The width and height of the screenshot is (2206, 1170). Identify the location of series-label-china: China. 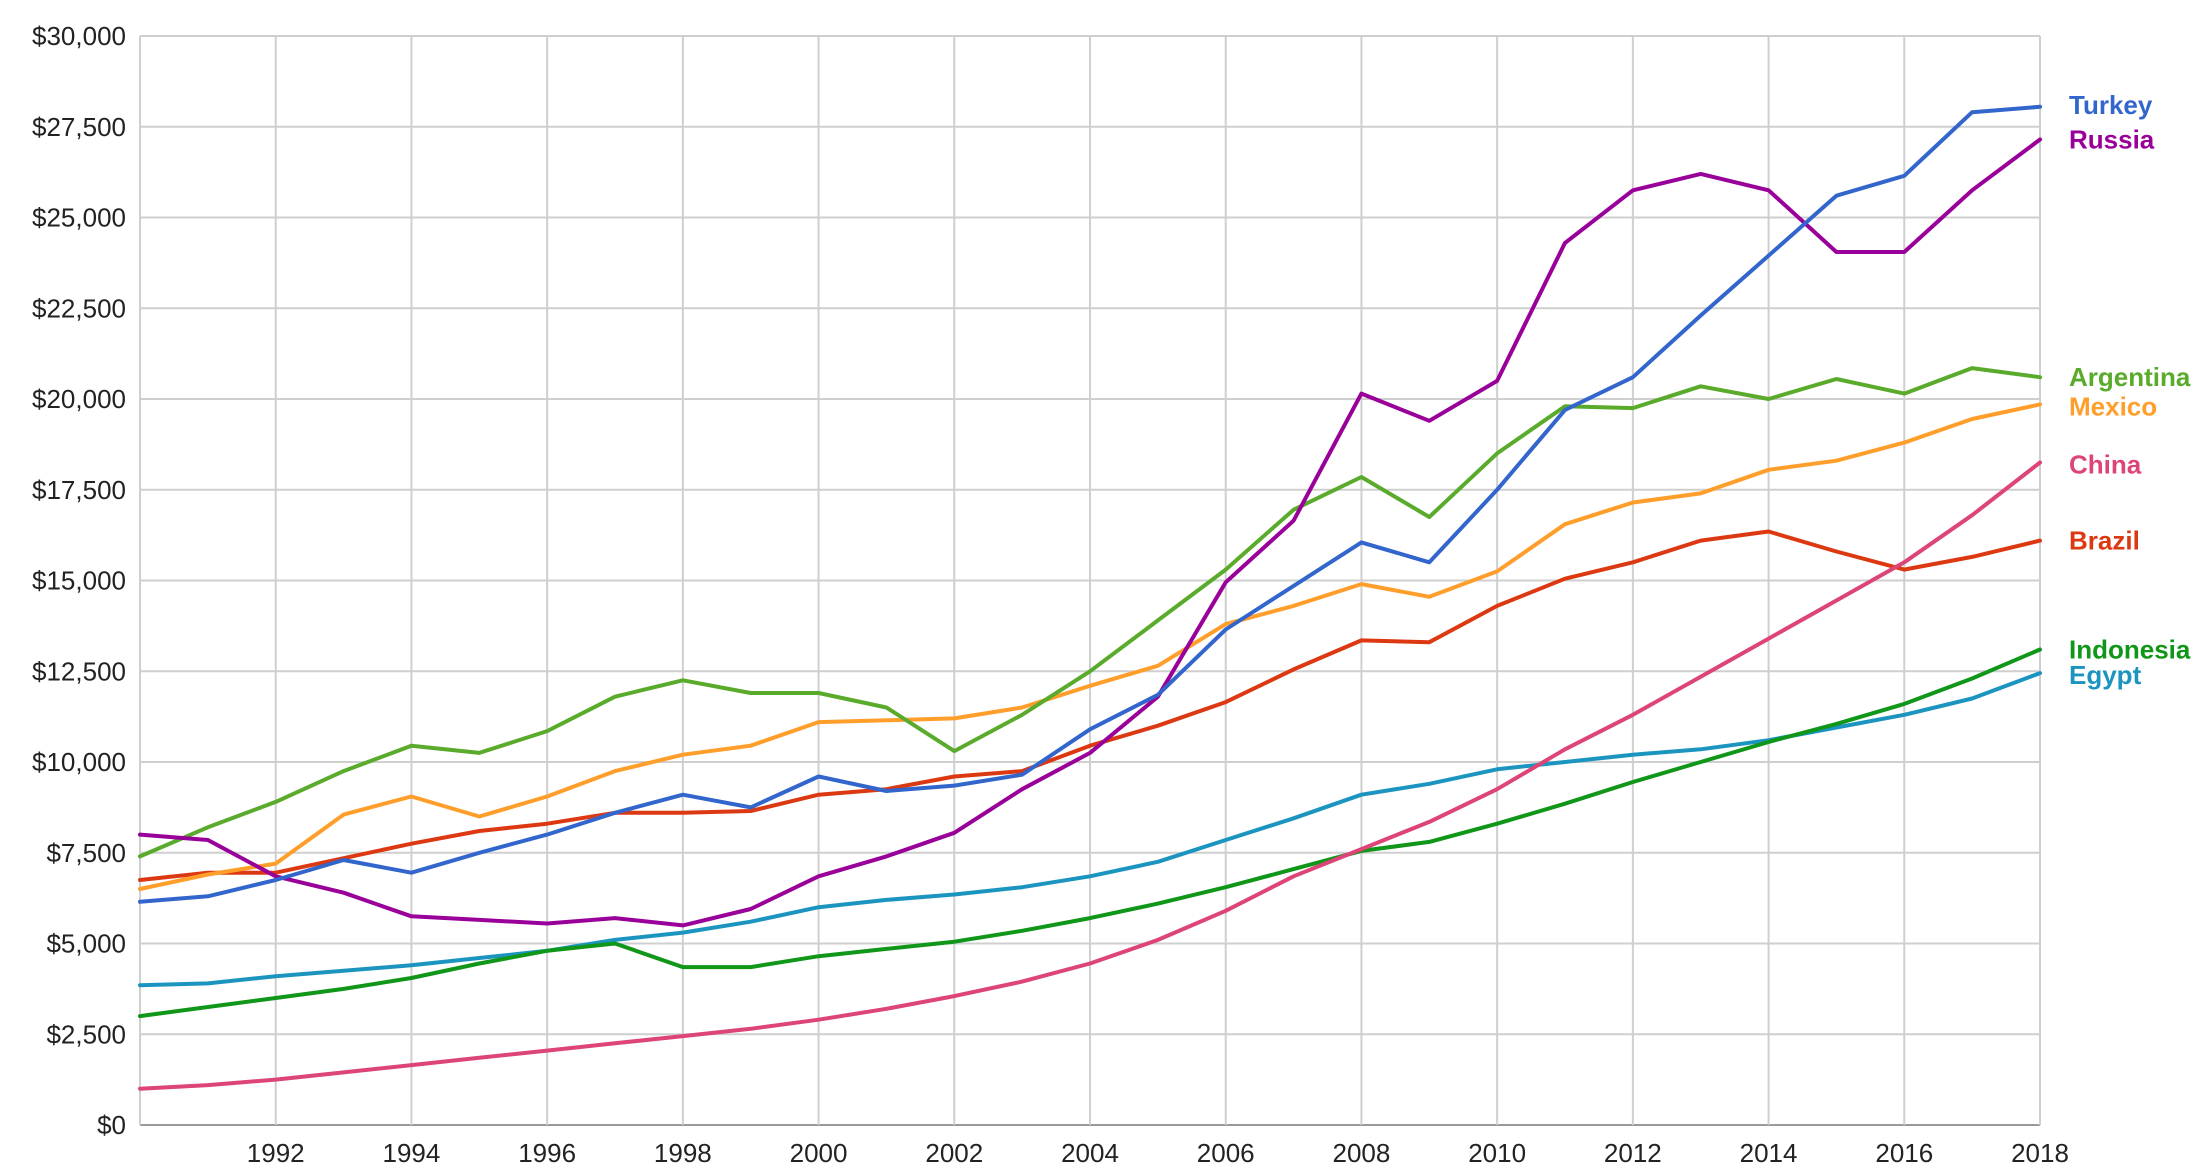
(2105, 464).